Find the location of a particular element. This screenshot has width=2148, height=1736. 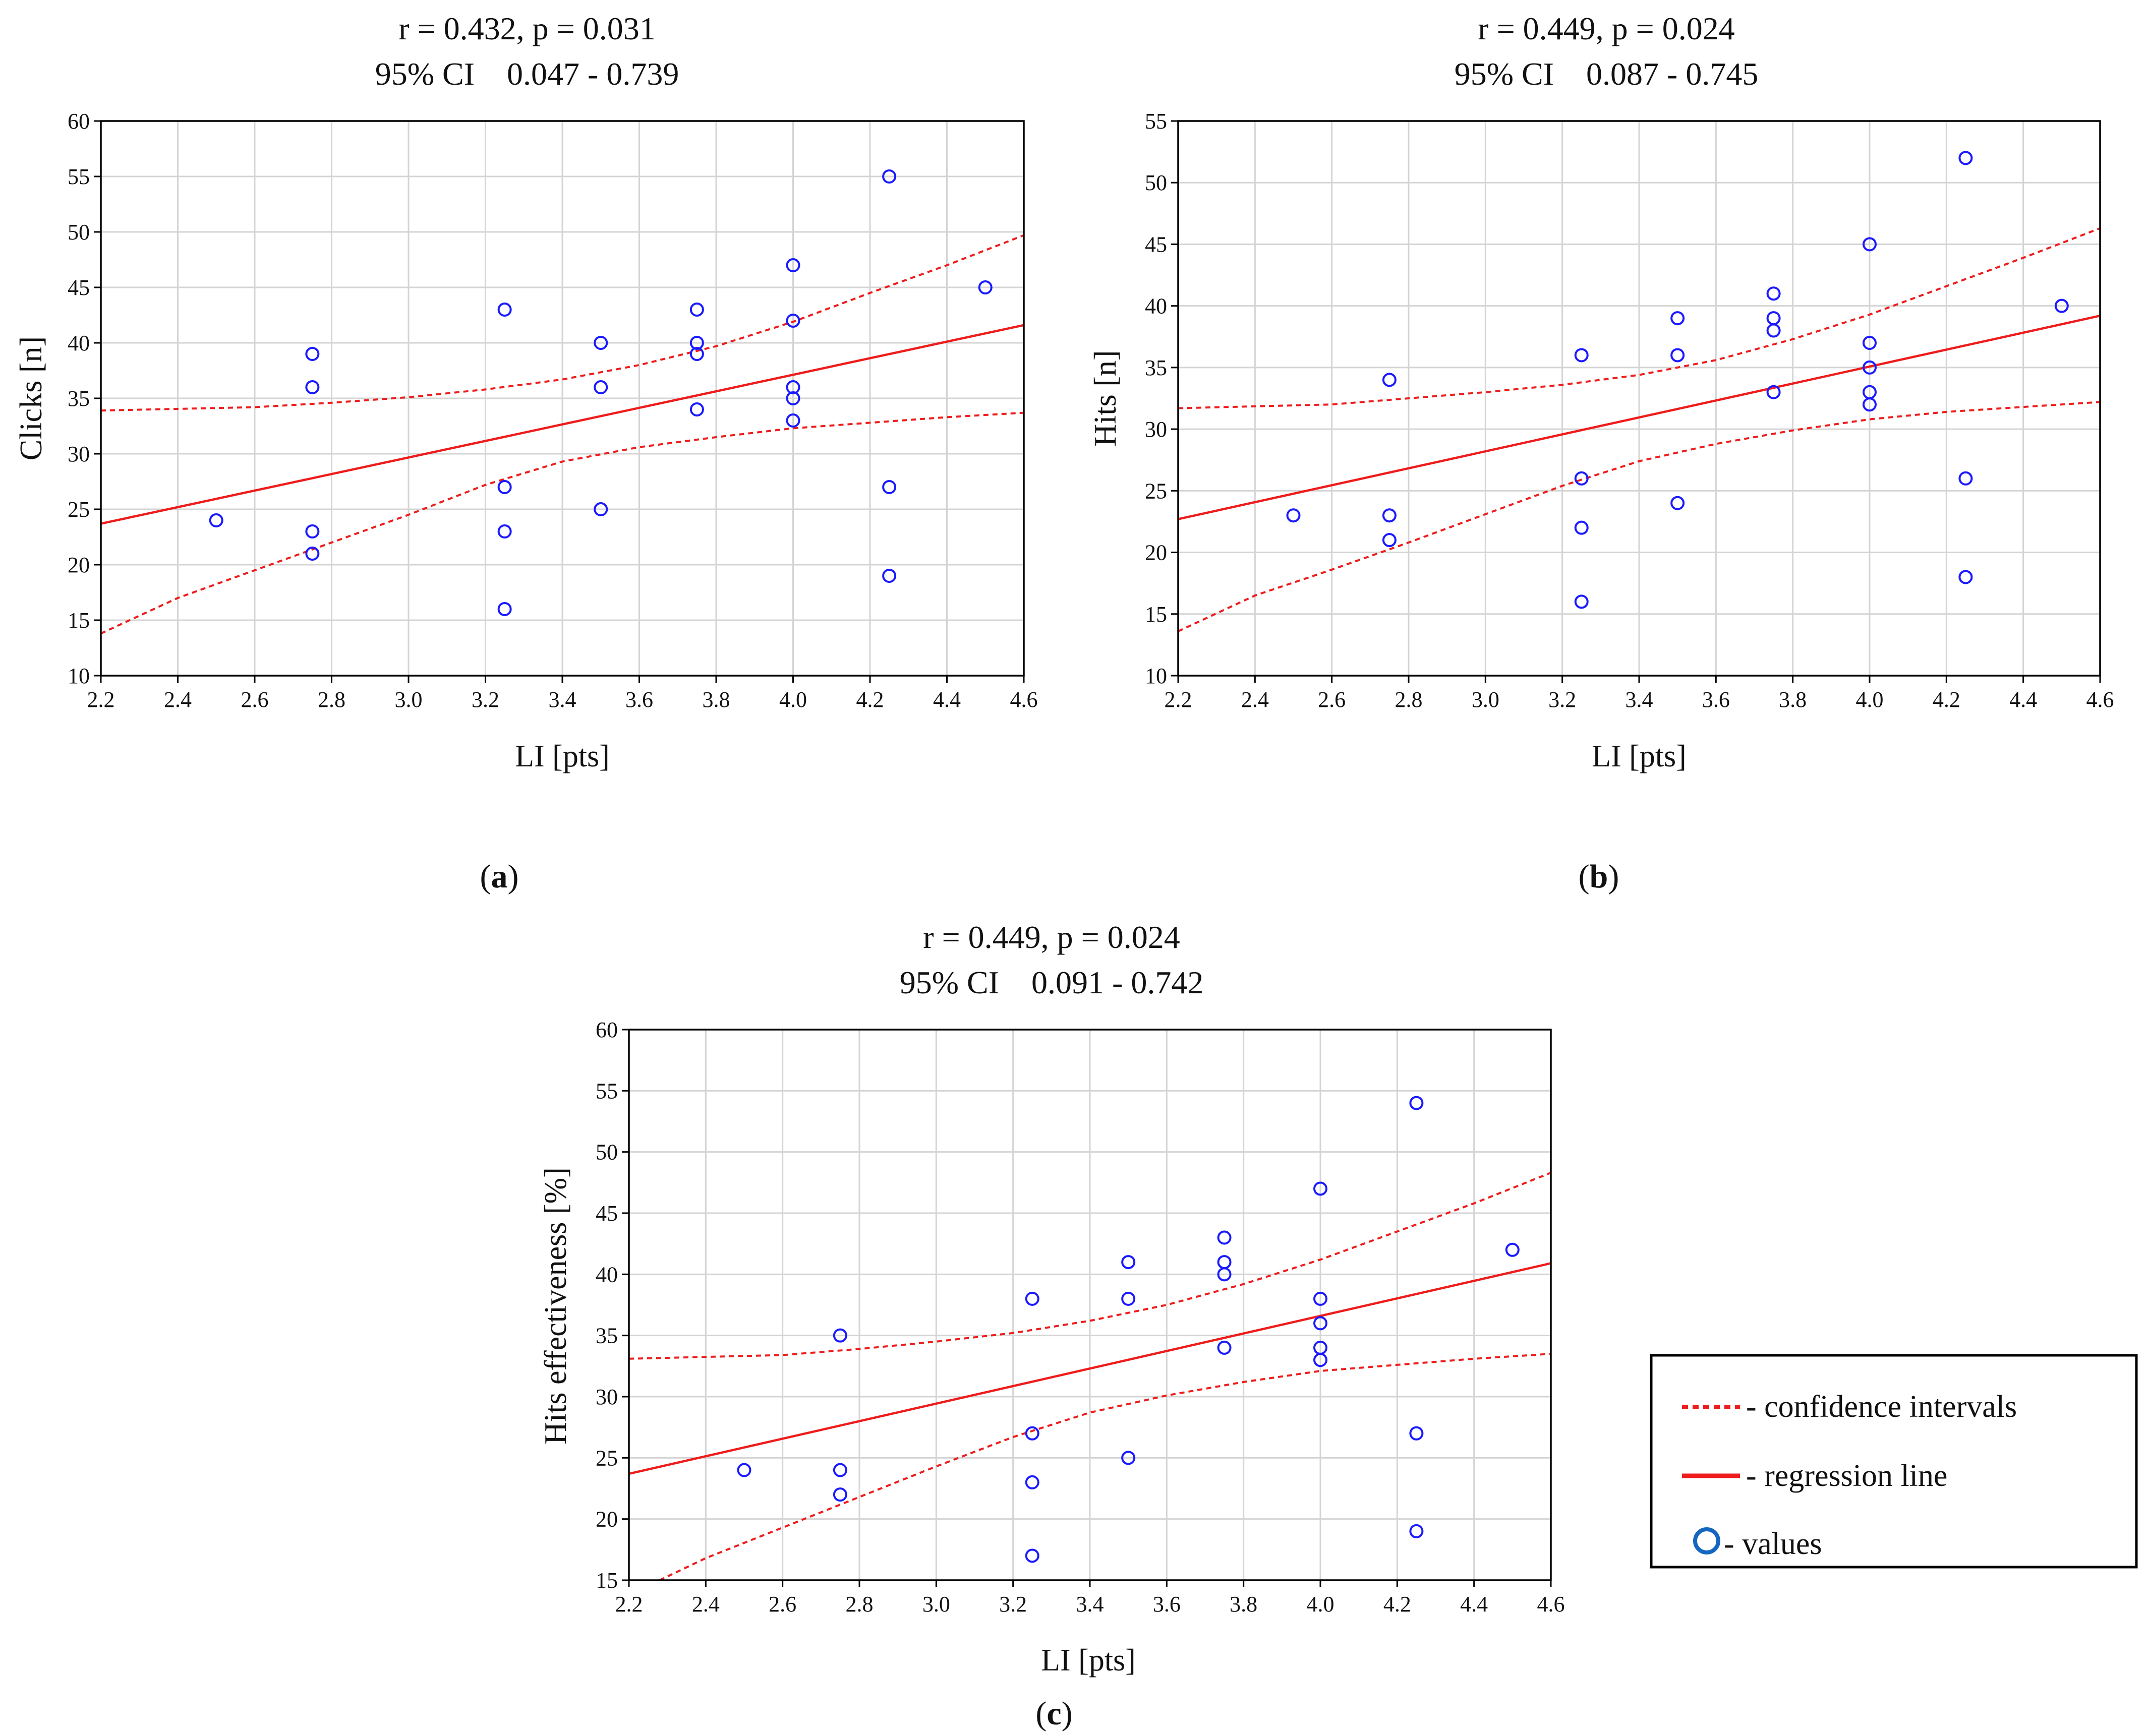

panel-c-ylabel: Hits effectiveness [%] is located at coordinates (556, 1306).